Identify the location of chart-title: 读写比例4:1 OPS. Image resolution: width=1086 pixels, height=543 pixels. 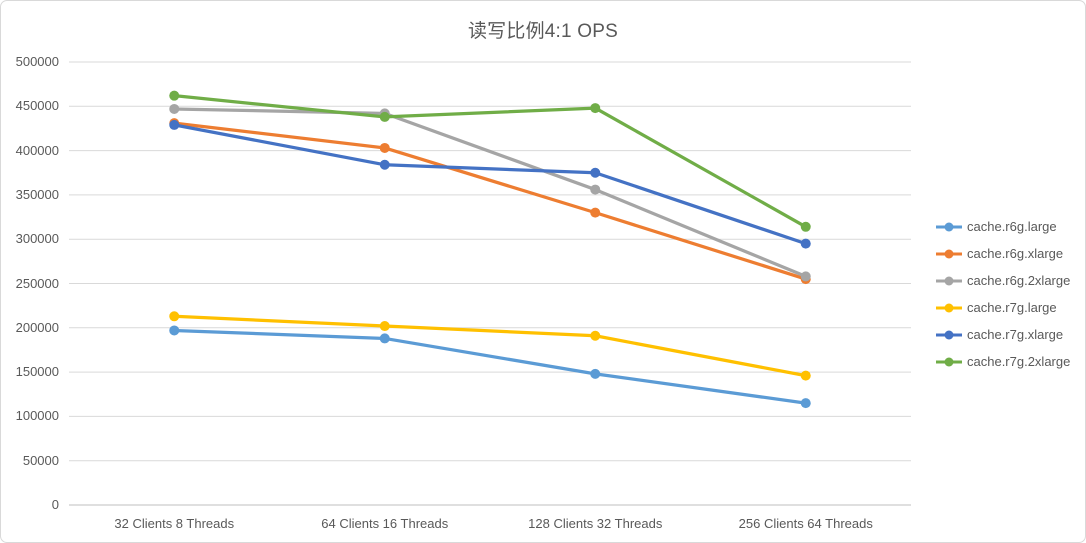
(543, 31).